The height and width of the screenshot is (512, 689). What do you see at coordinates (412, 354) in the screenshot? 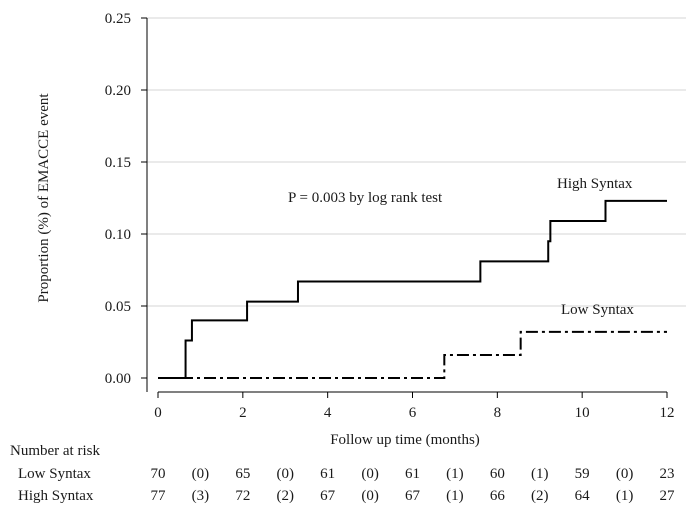
I see `series-line-low-syntax` at bounding box center [412, 354].